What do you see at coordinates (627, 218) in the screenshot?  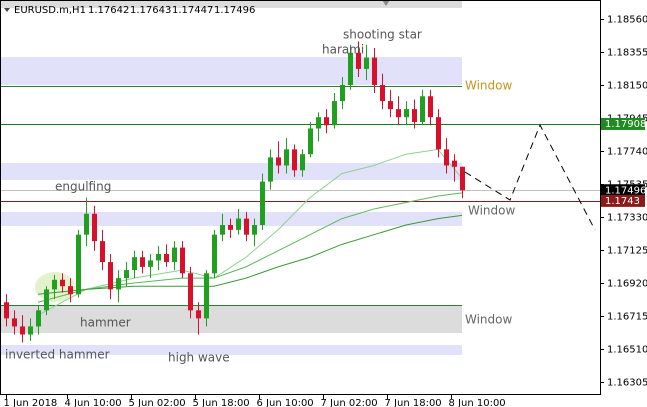 I see `y-tick-label: 1.17330` at bounding box center [627, 218].